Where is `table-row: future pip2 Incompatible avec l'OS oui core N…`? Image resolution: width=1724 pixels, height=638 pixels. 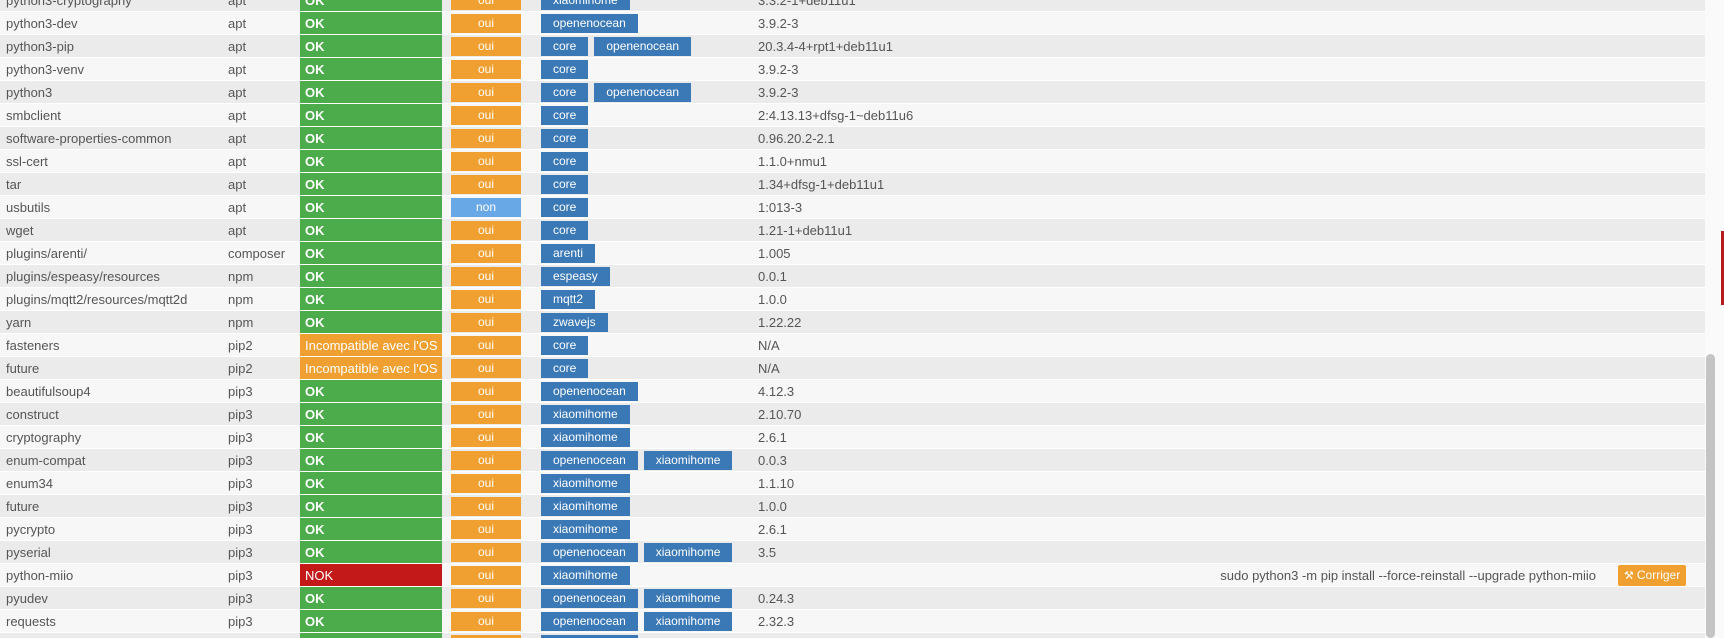 table-row: future pip2 Incompatible avec l'OS oui core N… is located at coordinates (852, 368).